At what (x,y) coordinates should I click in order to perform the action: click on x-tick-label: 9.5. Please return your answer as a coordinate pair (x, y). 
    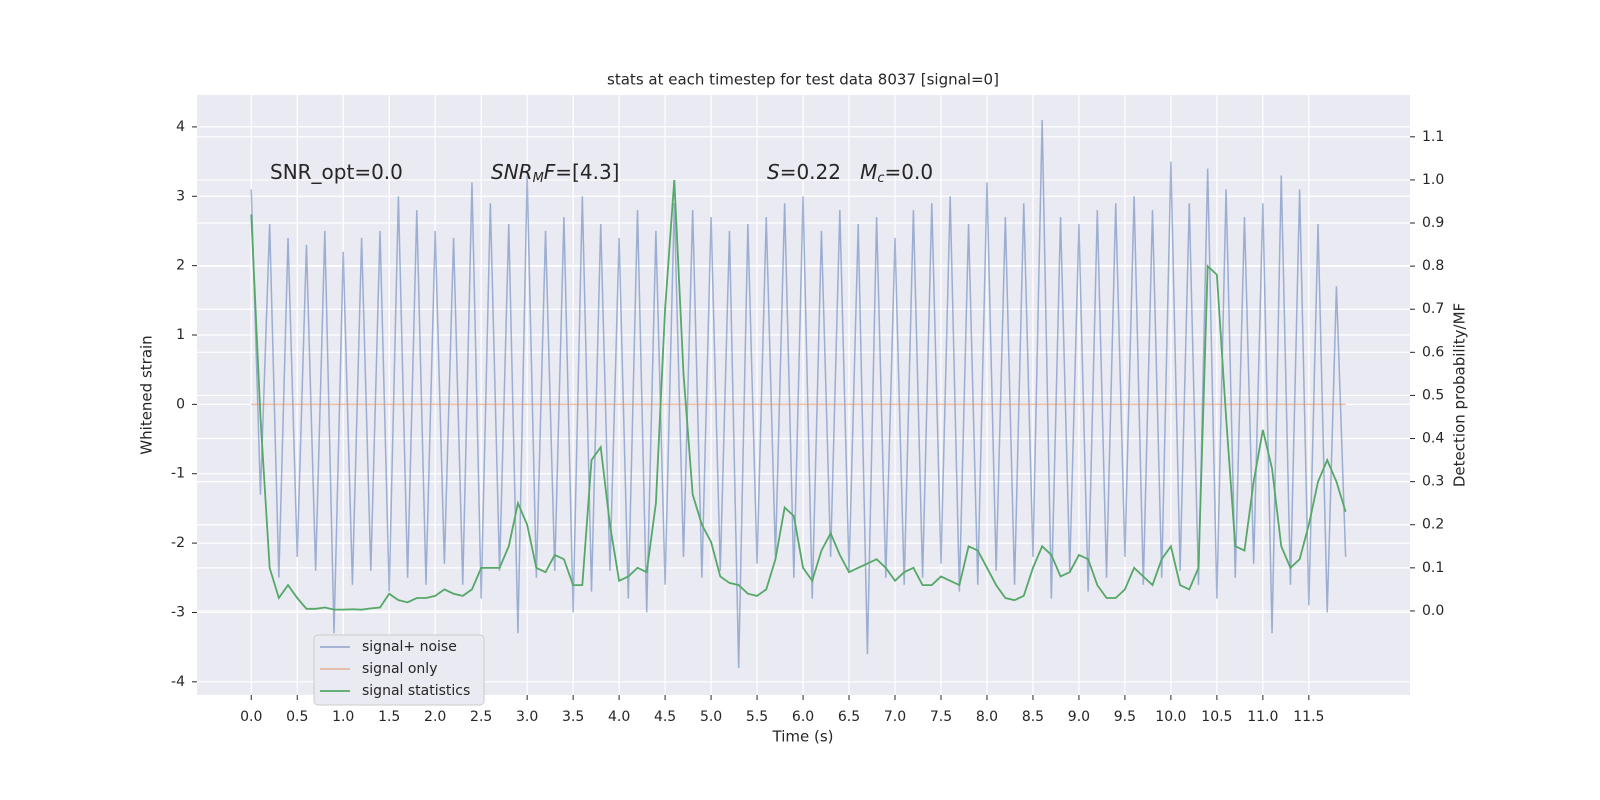
    Looking at the image, I should click on (1125, 717).